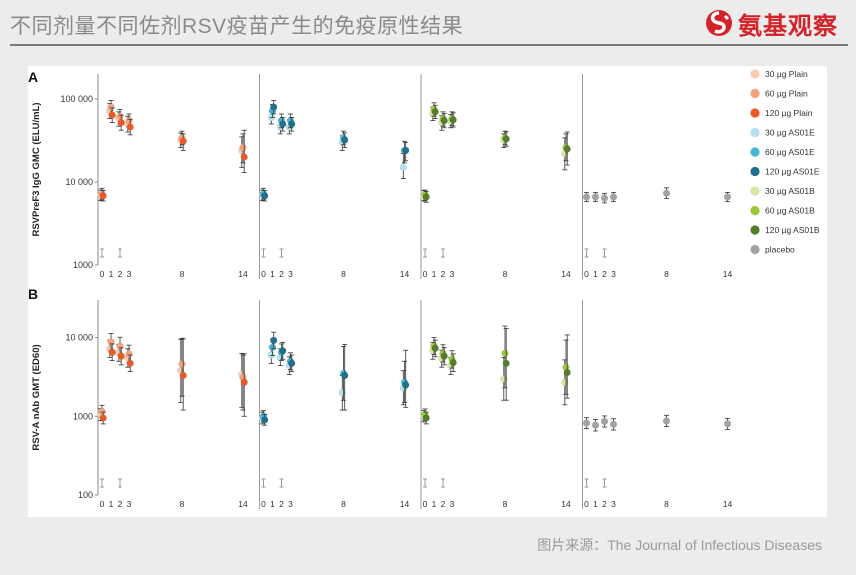  What do you see at coordinates (790, 191) in the screenshot?
I see `legend-label: 30 µg AS01B` at bounding box center [790, 191].